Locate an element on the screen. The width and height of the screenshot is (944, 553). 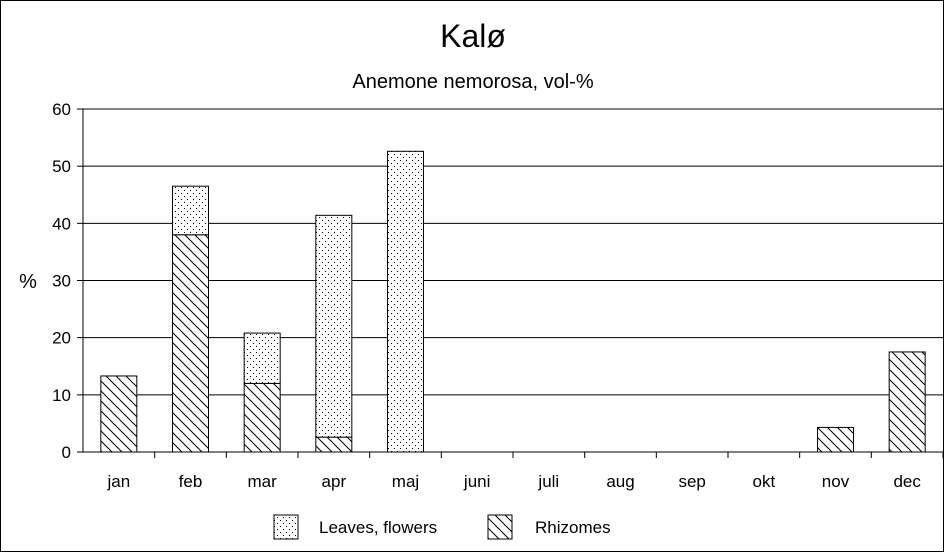
bar-leaves-flowers-feb is located at coordinates (190, 210).